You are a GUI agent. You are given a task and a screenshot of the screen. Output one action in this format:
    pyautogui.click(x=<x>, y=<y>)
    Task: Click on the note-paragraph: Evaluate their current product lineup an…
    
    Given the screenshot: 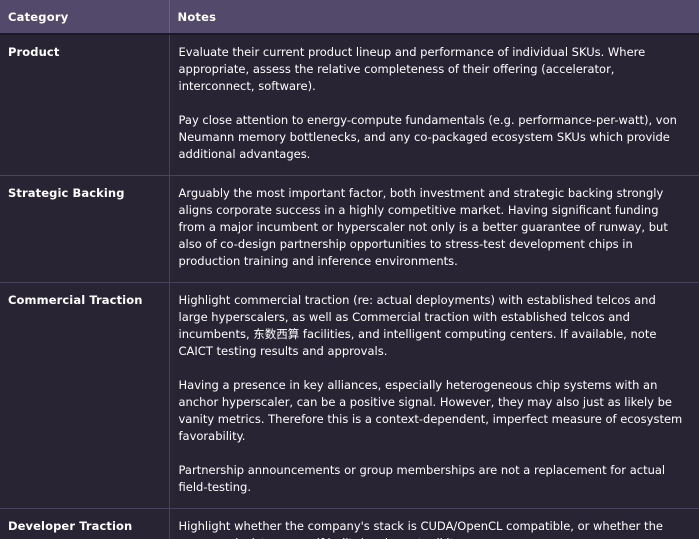 What is the action you would take?
    pyautogui.click(x=412, y=69)
    